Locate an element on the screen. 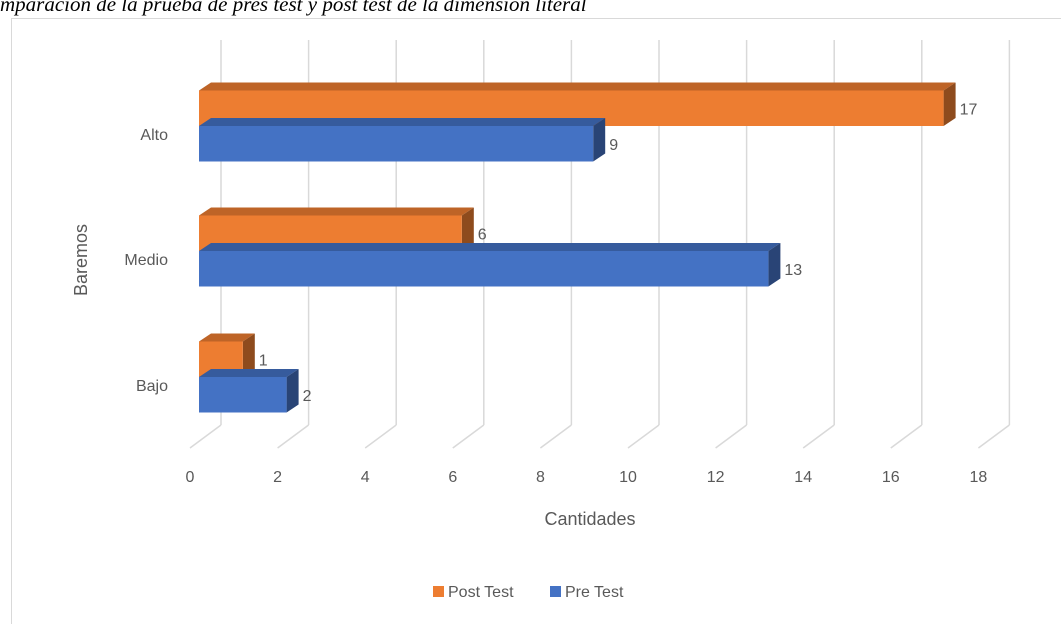  x-tick-label: 18 is located at coordinates (979, 477).